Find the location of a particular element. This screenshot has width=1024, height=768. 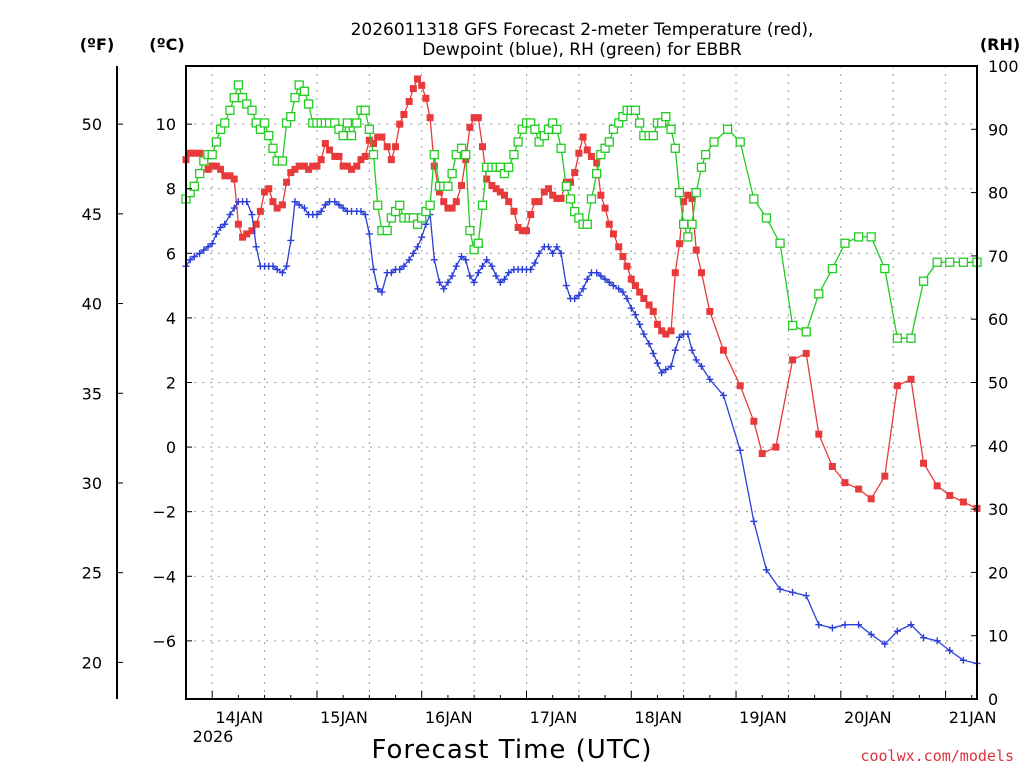

time-tick-label: 20JAN is located at coordinates (868, 717).